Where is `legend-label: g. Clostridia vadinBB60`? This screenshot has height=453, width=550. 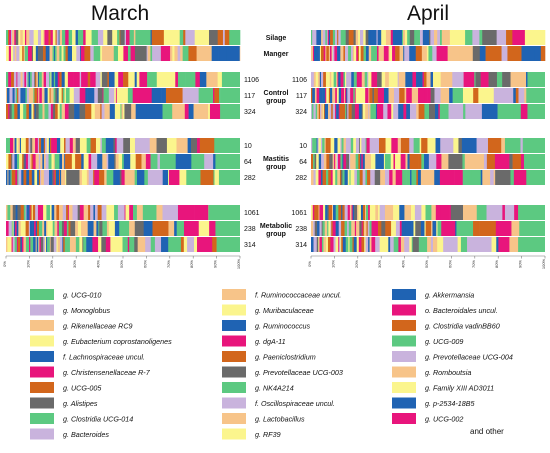
legend-label: g. Clostridia vadinBB60 is located at coordinates (462, 326).